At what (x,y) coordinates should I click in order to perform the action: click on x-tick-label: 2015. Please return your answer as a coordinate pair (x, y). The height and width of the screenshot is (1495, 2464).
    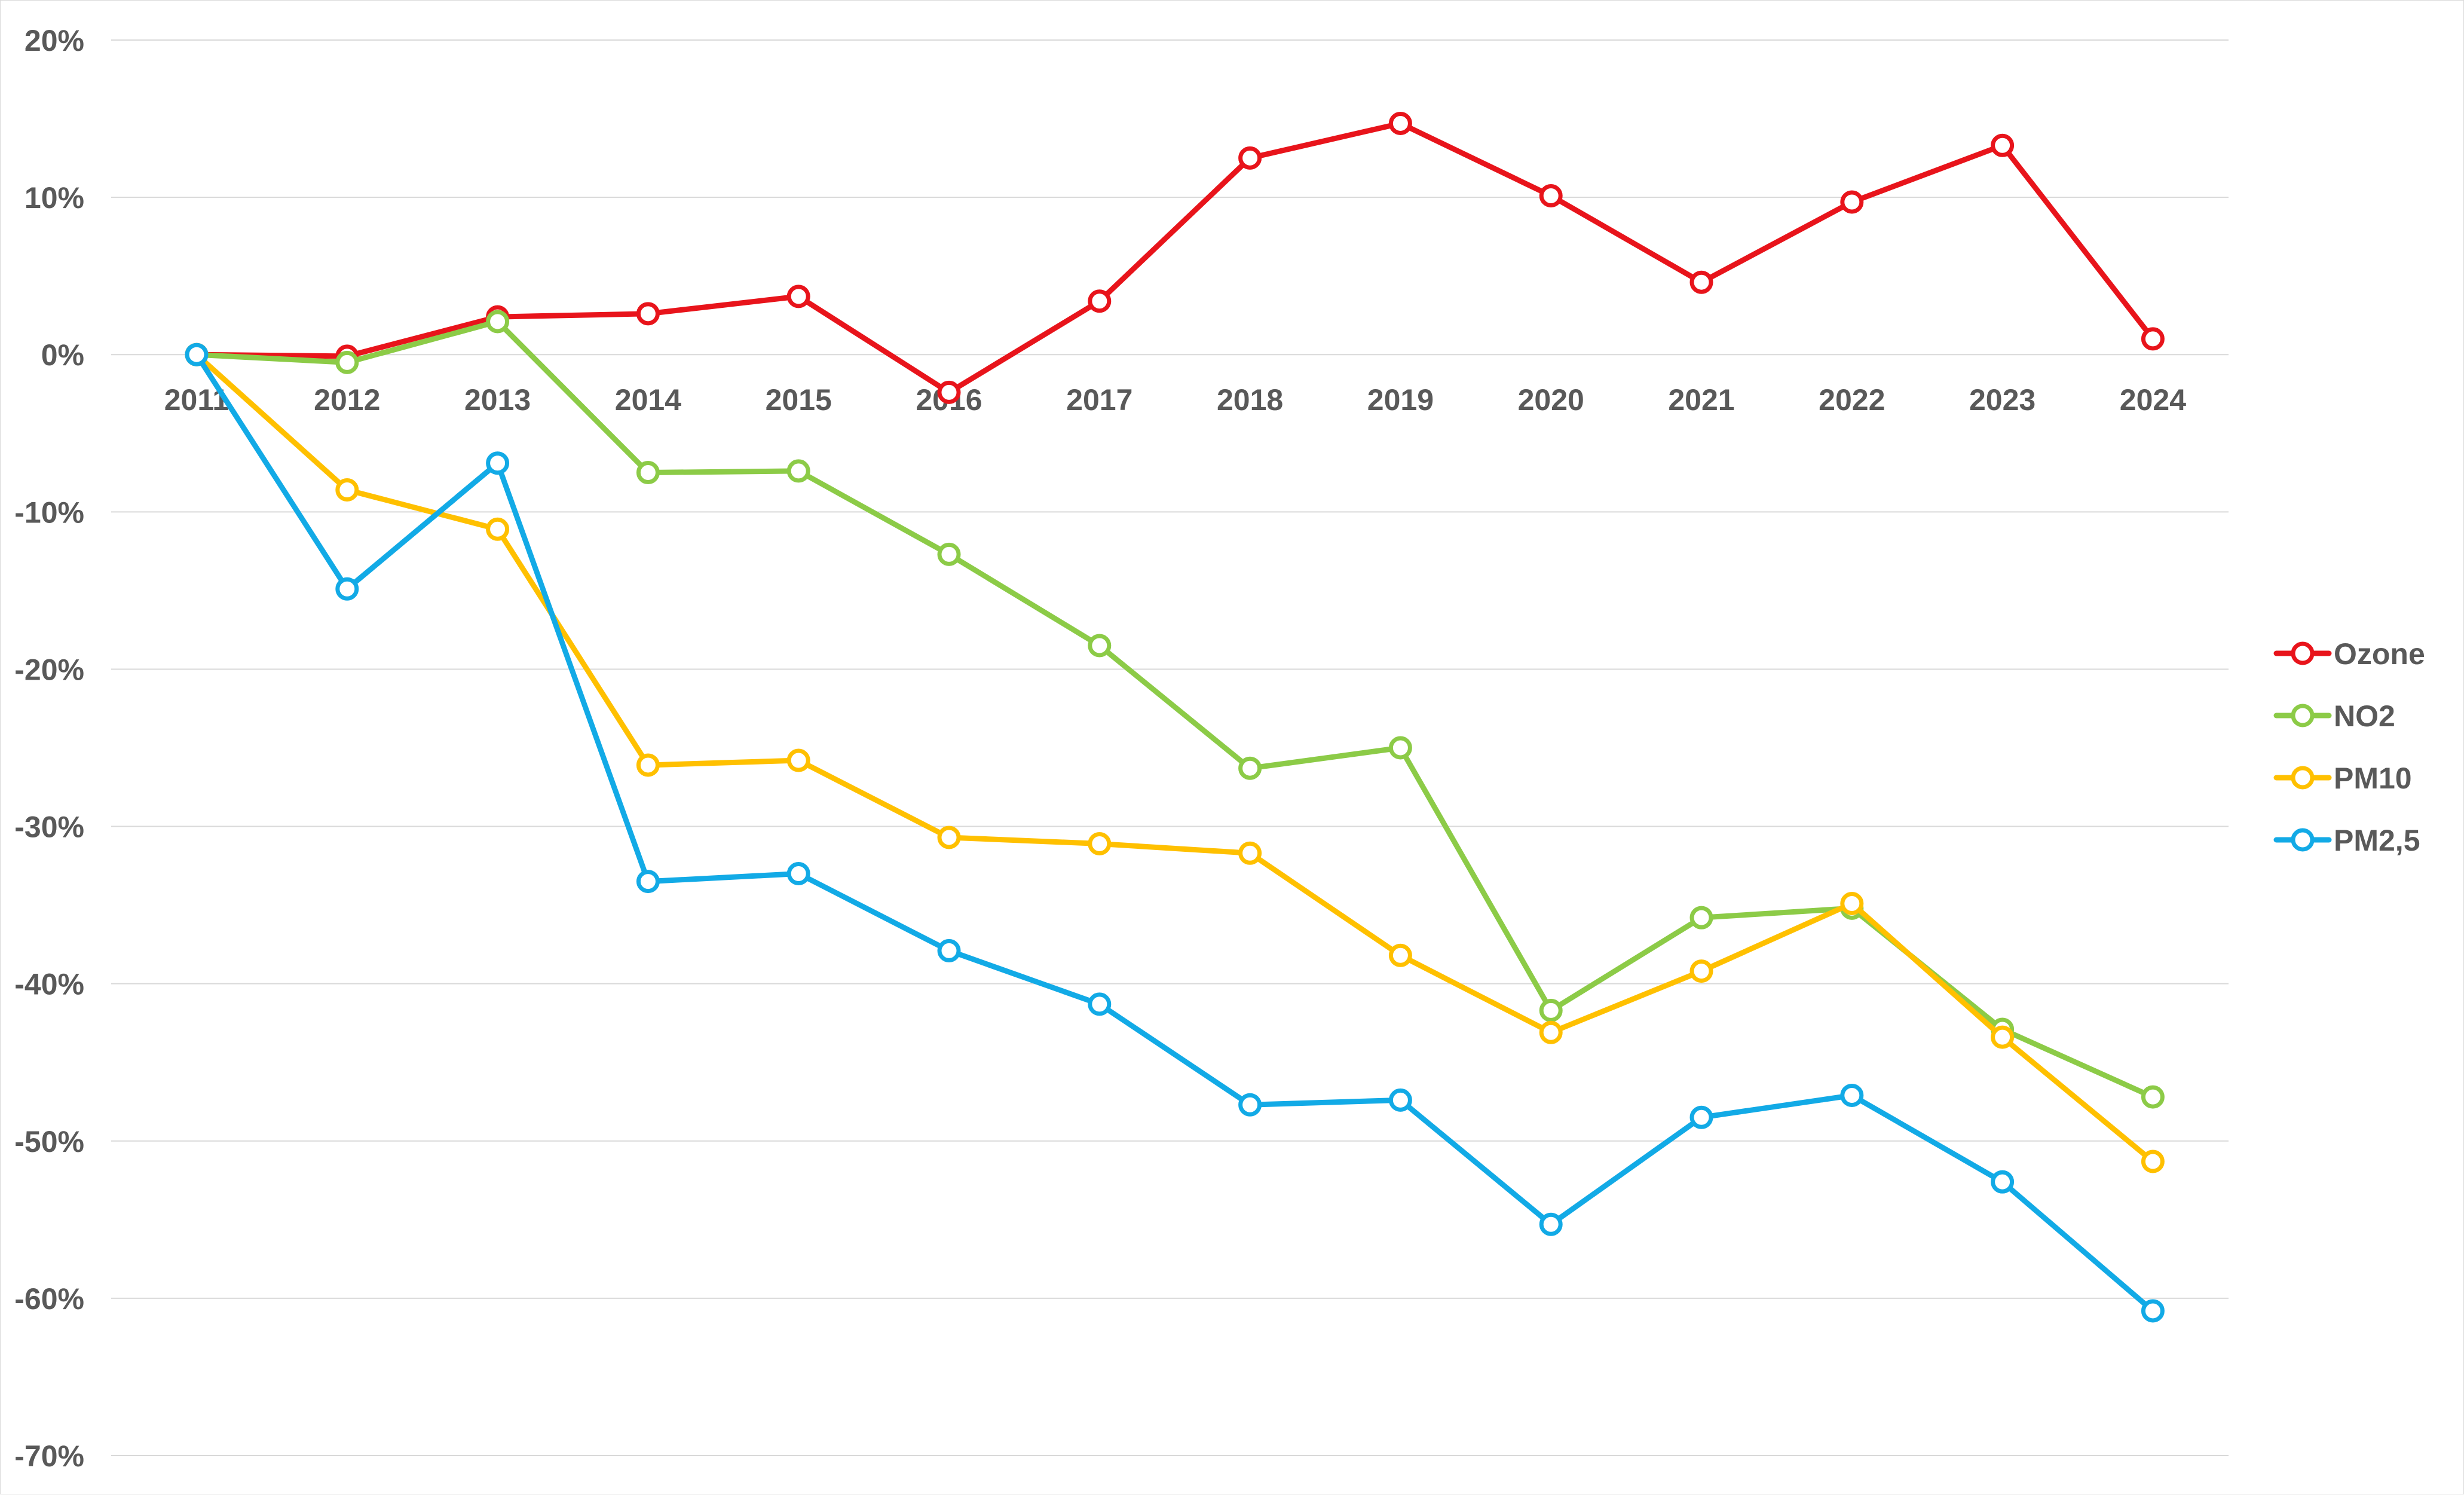
    Looking at the image, I should click on (799, 400).